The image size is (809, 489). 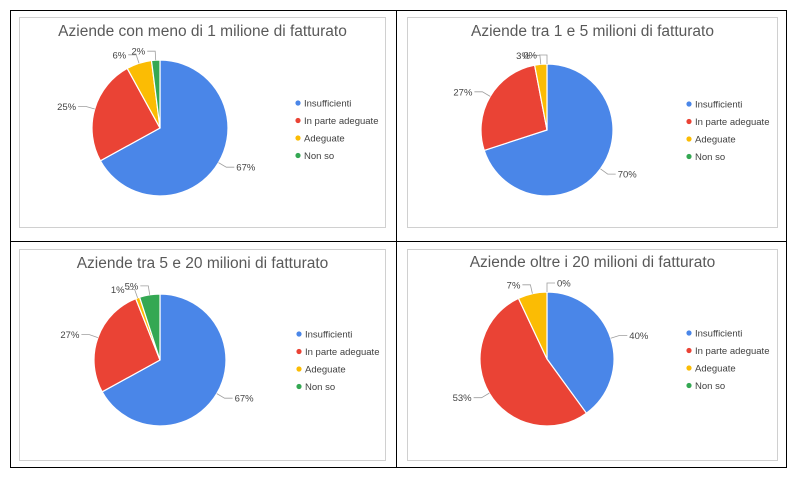 What do you see at coordinates (628, 175) in the screenshot?
I see `data-label: 70%` at bounding box center [628, 175].